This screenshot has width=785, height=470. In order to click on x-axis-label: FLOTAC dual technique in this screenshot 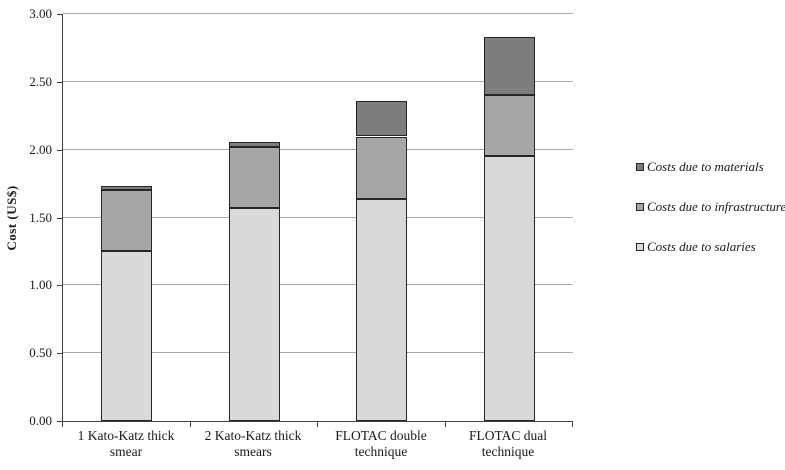, I will do `click(508, 443)`.